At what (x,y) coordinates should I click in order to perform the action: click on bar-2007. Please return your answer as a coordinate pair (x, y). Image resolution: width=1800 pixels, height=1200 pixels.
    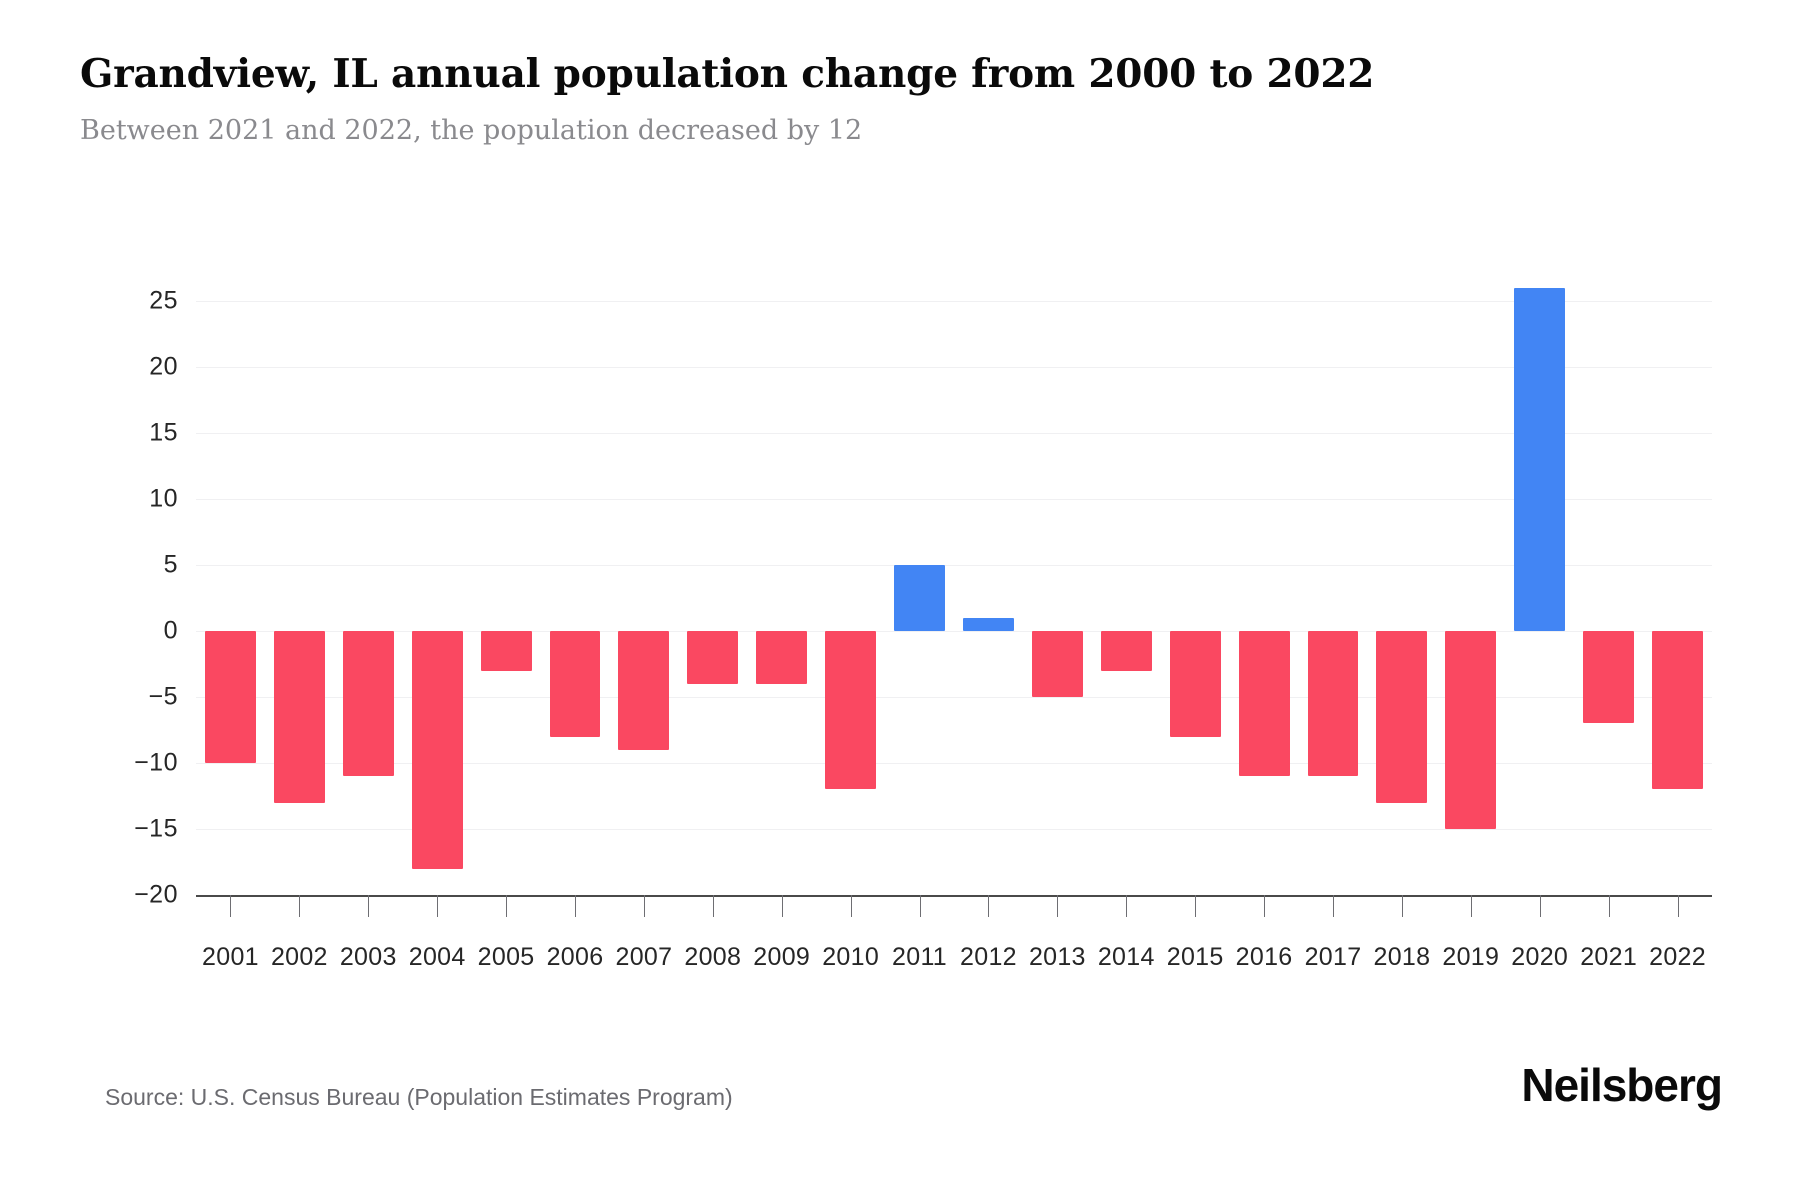
    Looking at the image, I should click on (644, 690).